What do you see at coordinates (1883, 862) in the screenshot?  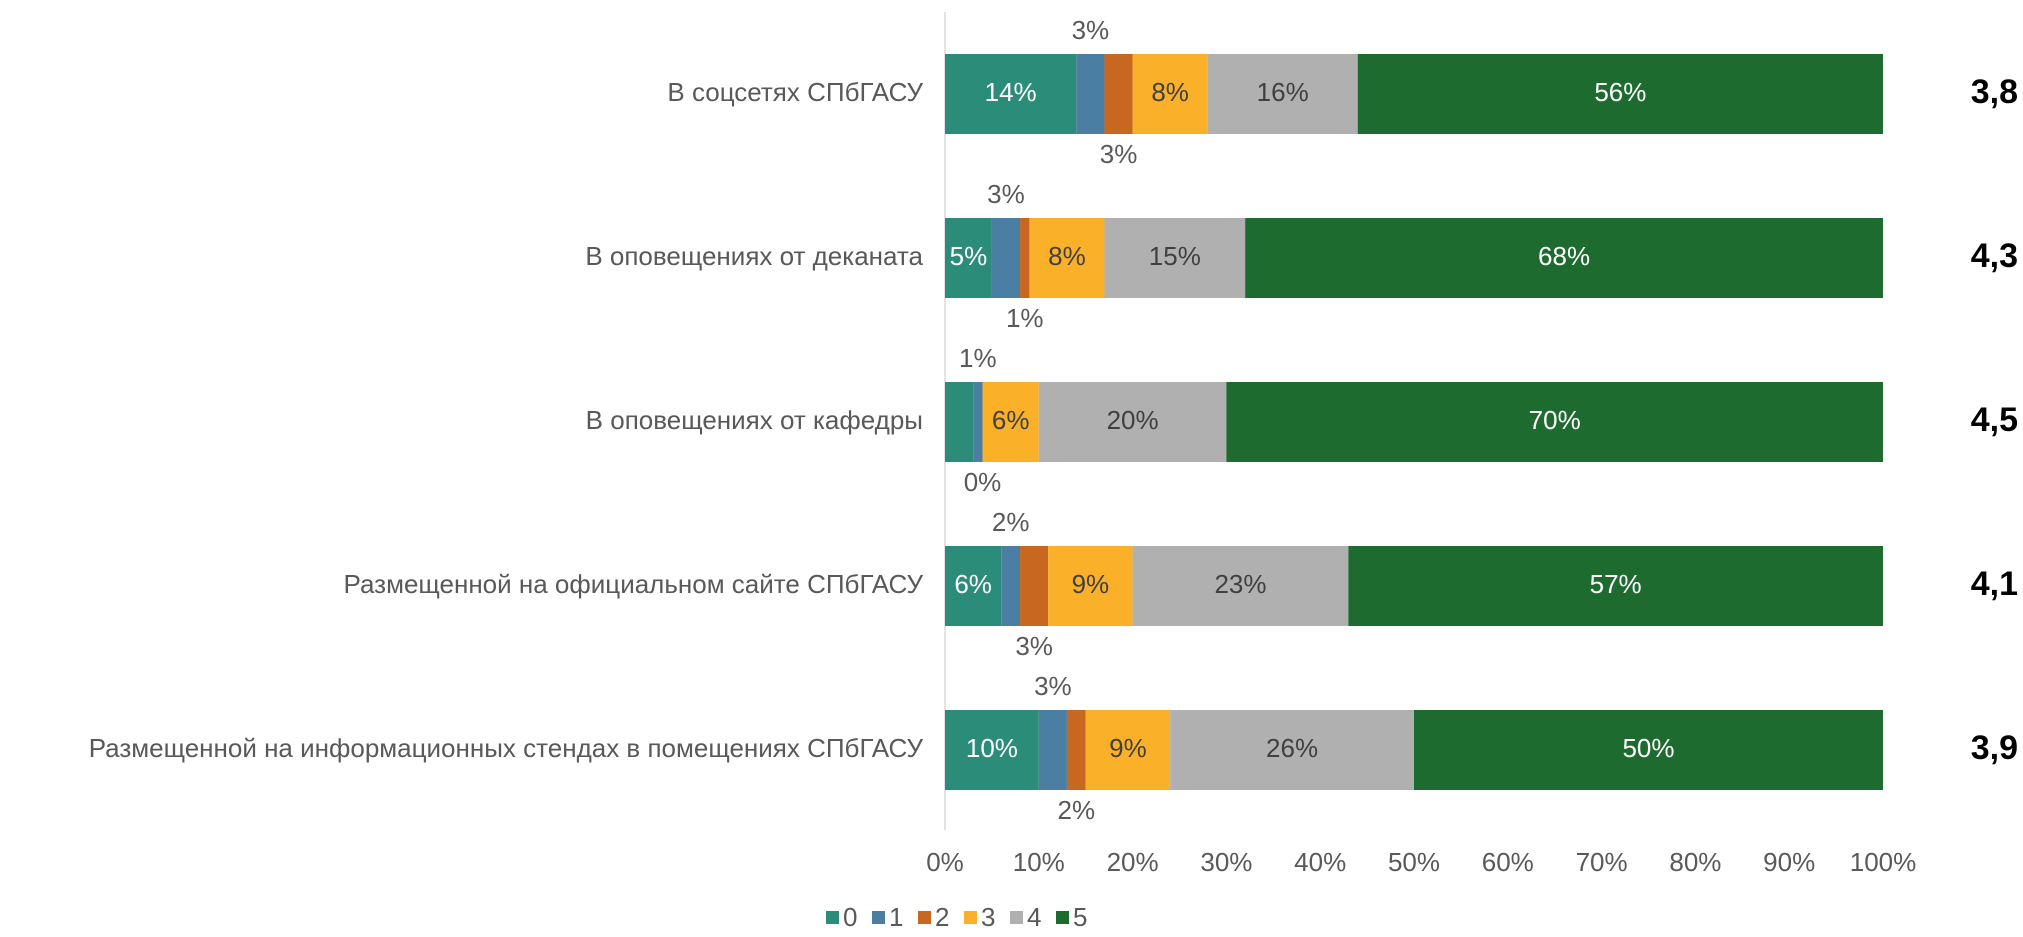 I see `x-tick-label: 100%` at bounding box center [1883, 862].